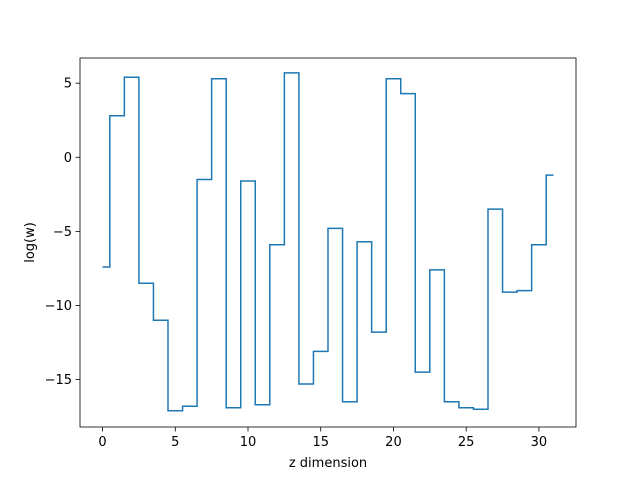 This screenshot has height=480, width=640. I want to click on y-tick-label: 0, so click(68, 158).